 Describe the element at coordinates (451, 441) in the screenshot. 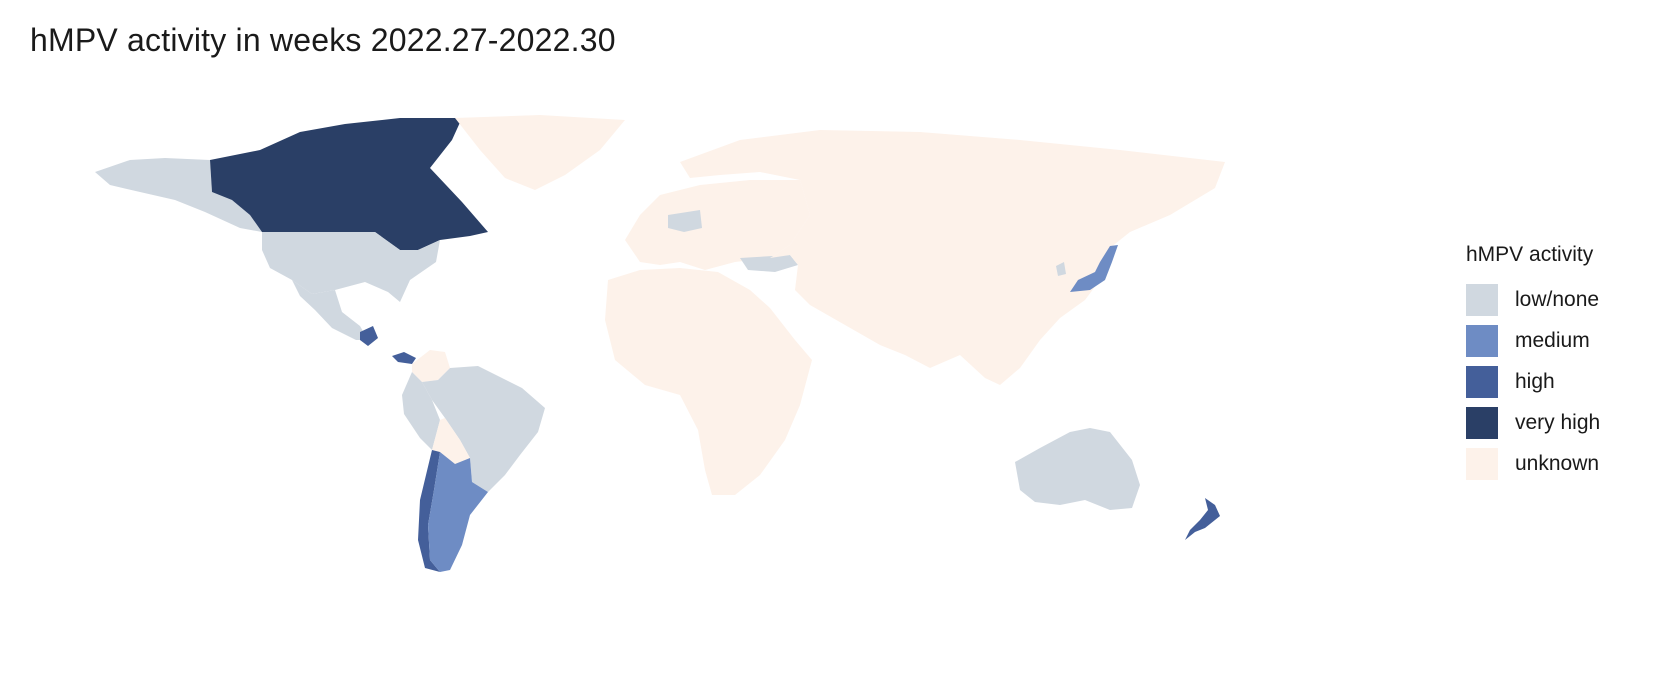

I see `region-bolivia` at that location.